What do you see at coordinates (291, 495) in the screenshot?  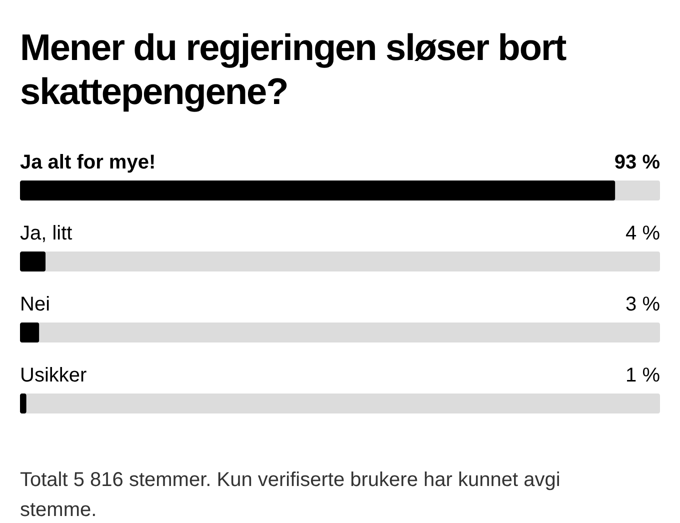 I see `text: Totalt 5 816 stemmer. Kun verifiserte brukere har kunnet avgi stemme.` at bounding box center [291, 495].